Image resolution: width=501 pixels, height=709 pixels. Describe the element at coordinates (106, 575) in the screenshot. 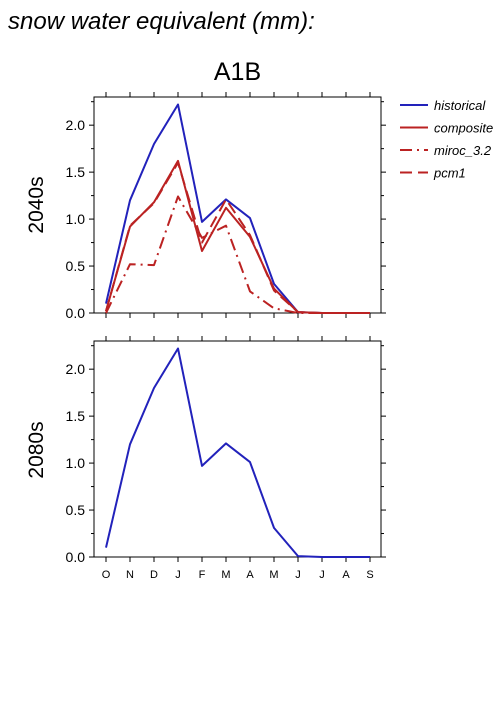

I see `x-tick-label: O` at that location.